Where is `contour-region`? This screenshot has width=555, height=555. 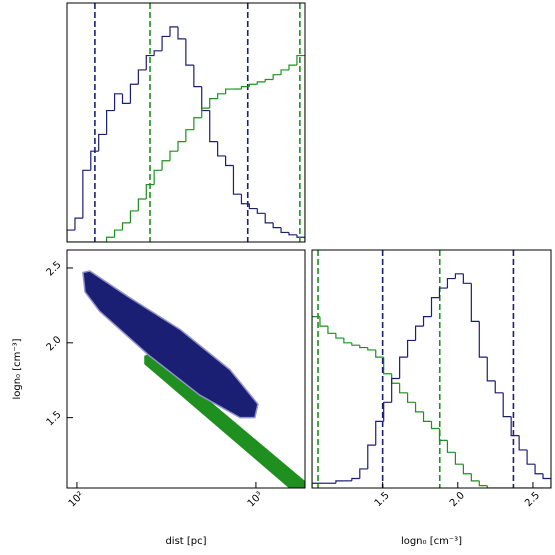
contour-region is located at coordinates (170, 344).